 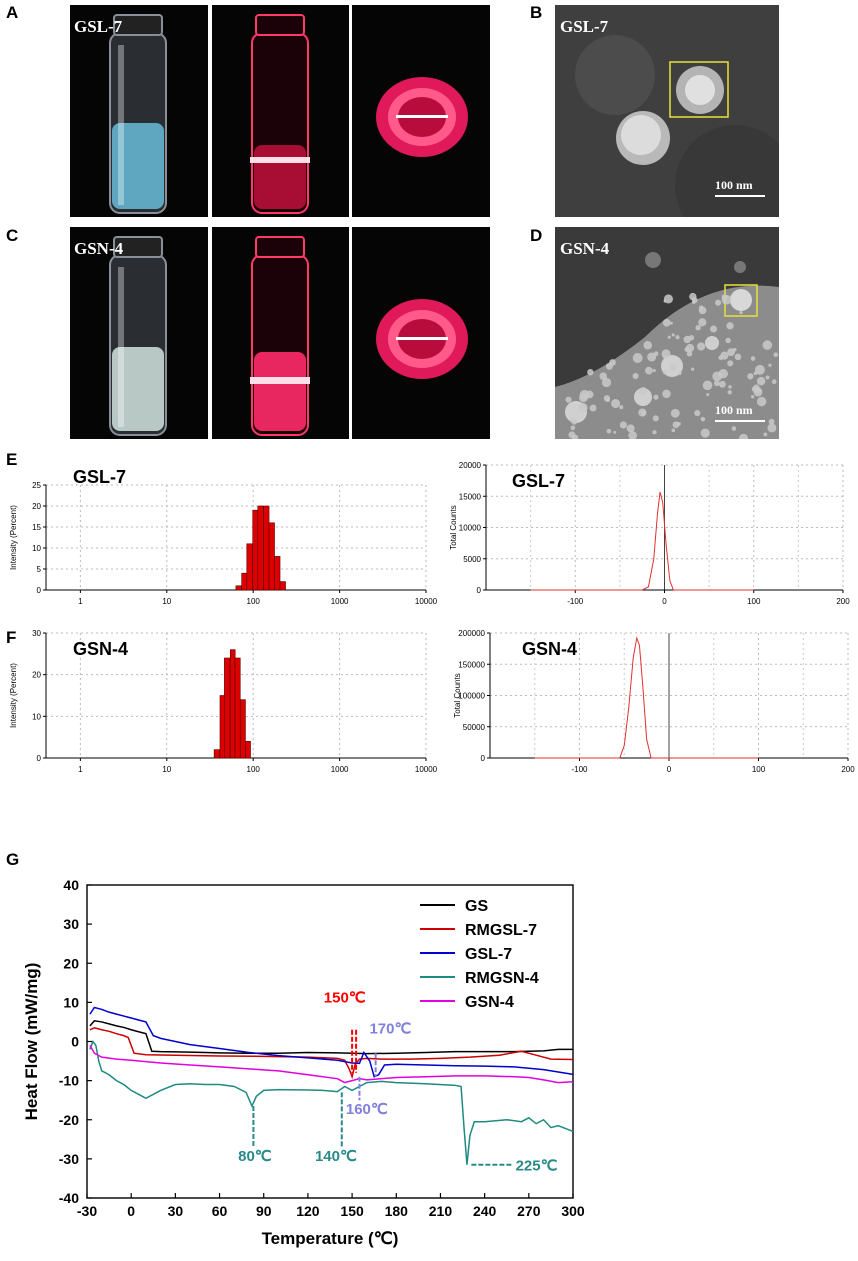 What do you see at coordinates (69, 1081) in the screenshot?
I see `y-tick-label: -10` at bounding box center [69, 1081].